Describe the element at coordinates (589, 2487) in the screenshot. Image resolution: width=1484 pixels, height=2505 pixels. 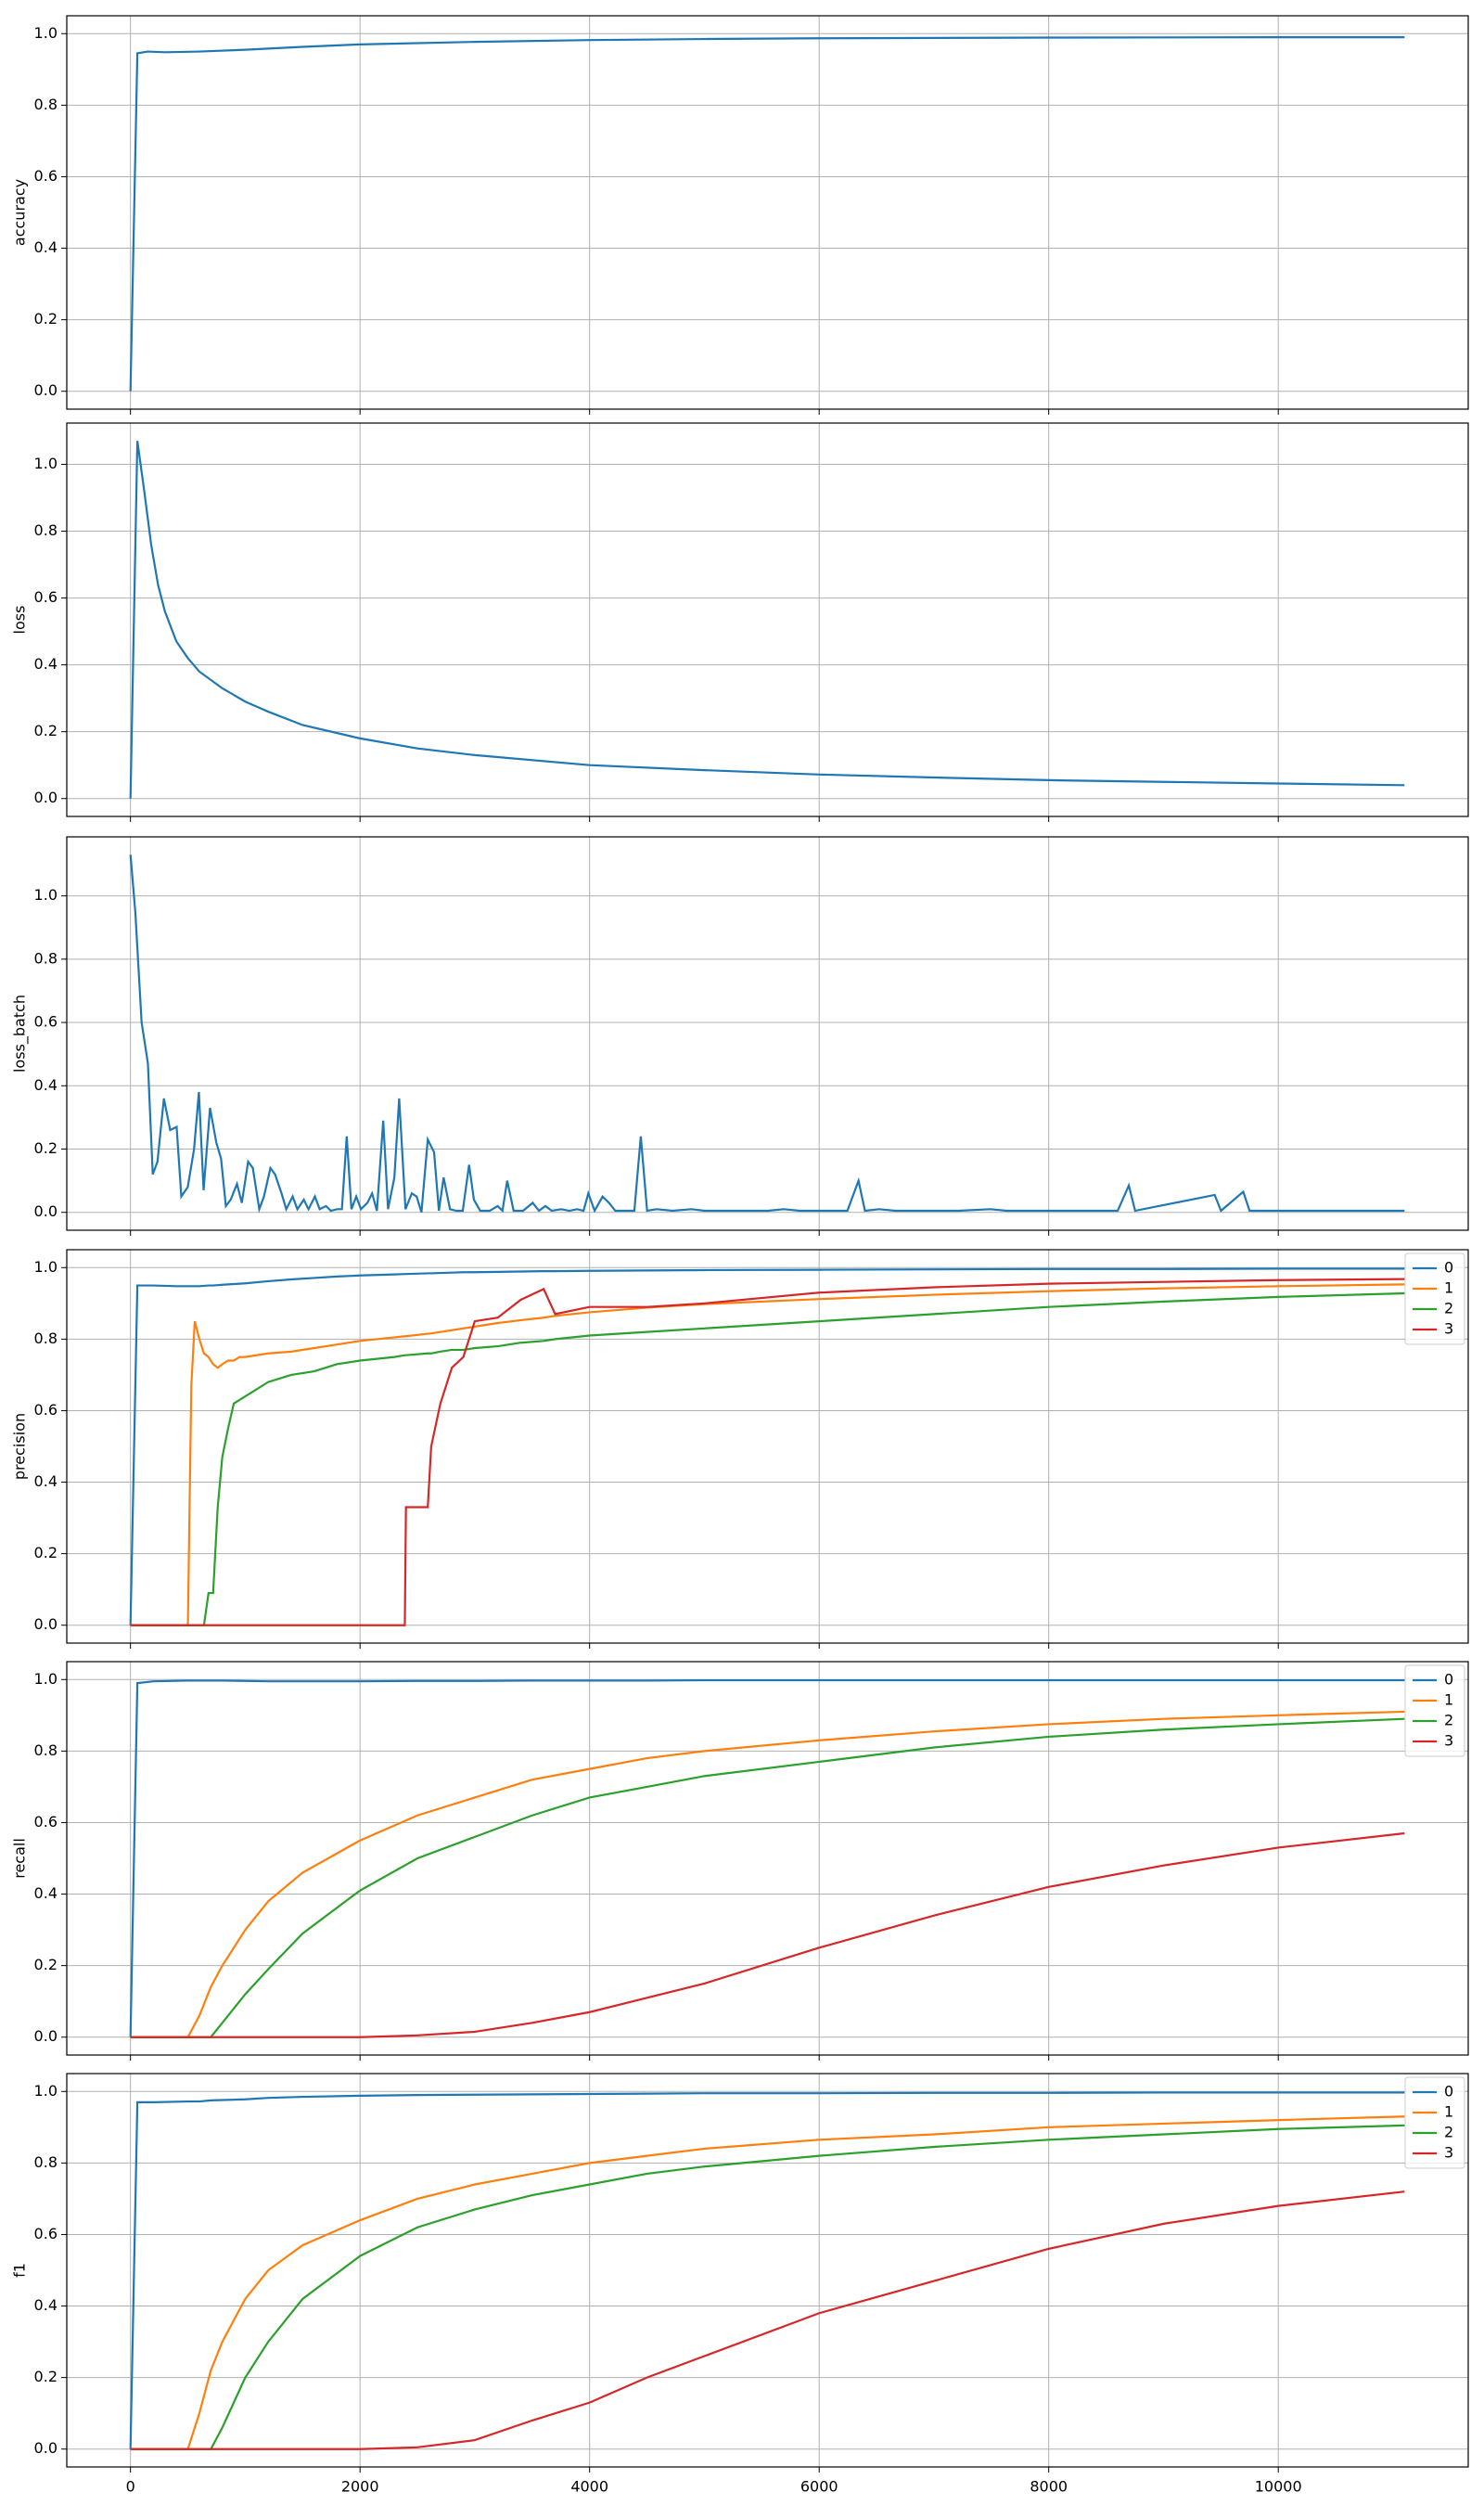
I see `x-tick-label: 4000` at that location.